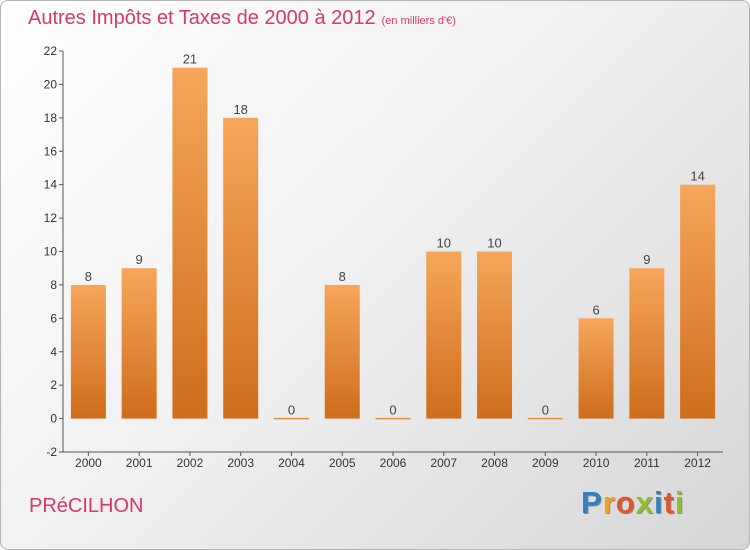 This screenshot has height=550, width=750. I want to click on data-label: 21, so click(190, 59).